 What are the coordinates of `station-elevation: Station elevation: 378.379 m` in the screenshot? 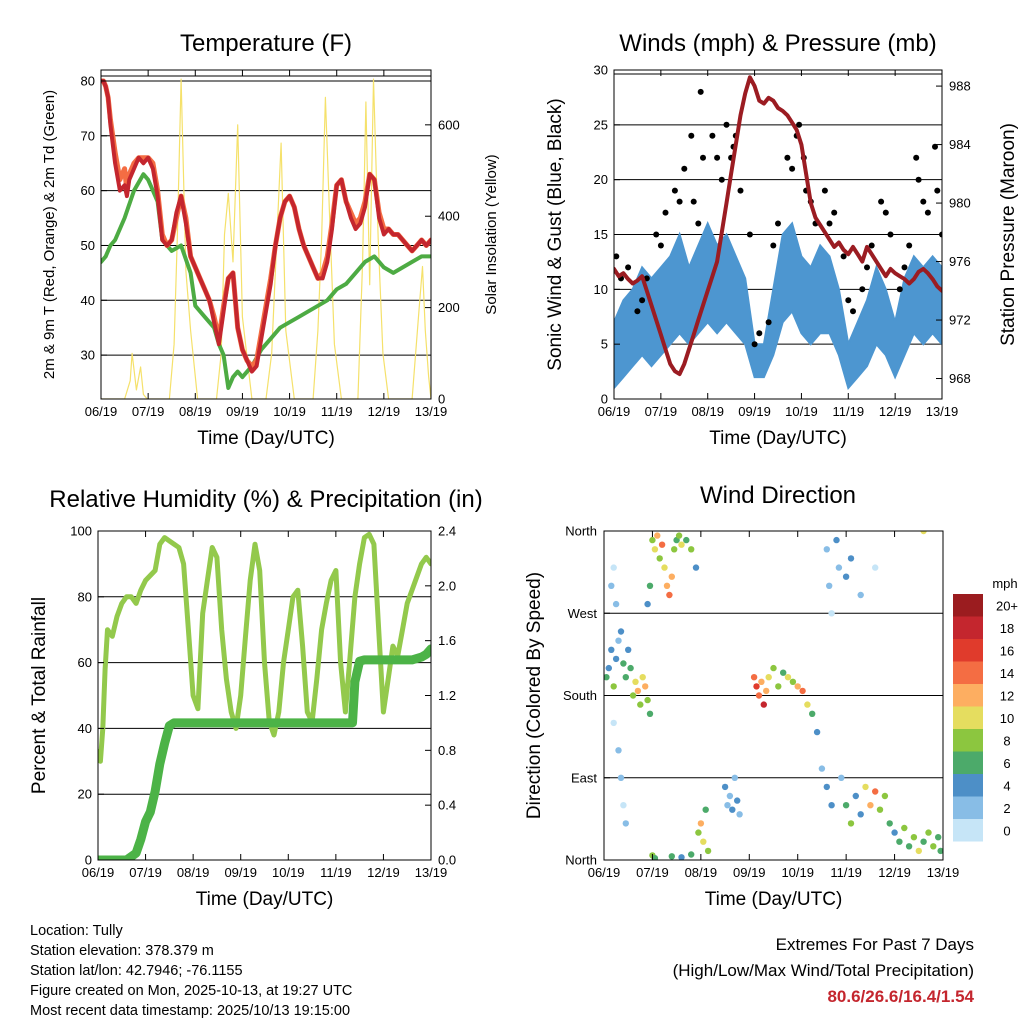 It's located at (122, 951).